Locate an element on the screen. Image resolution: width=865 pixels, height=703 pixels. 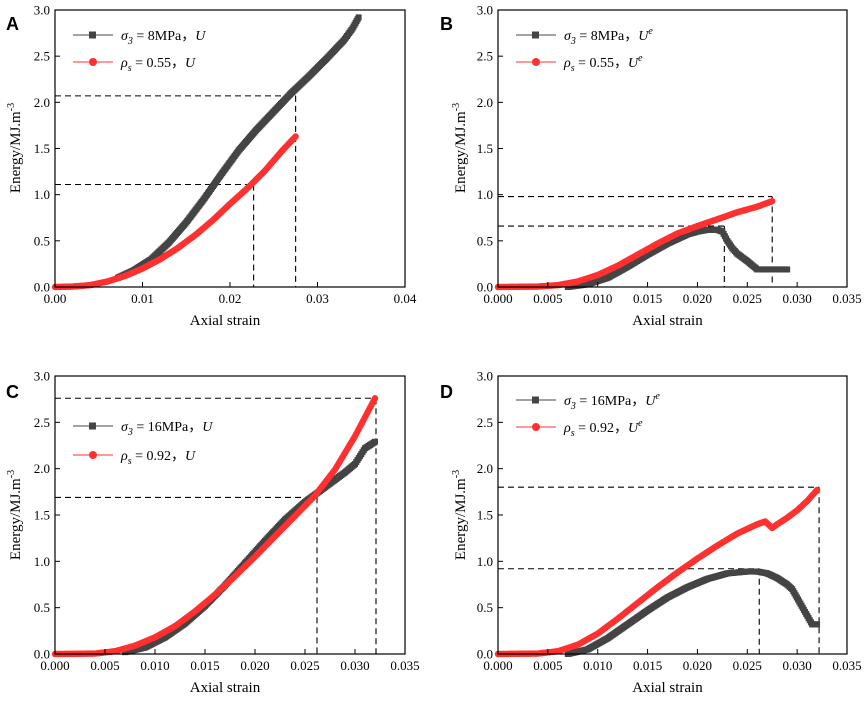
legend-entry: ρs = 0.55，Ue is located at coordinates (579, 63).